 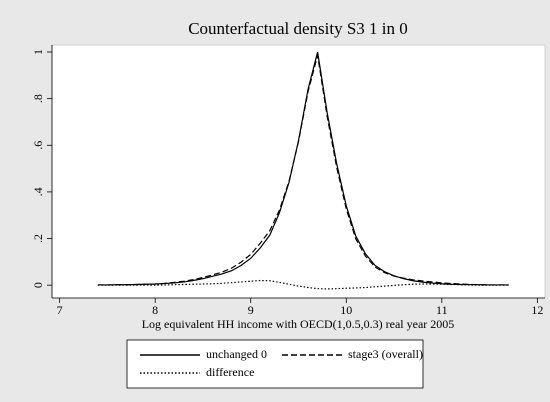 What do you see at coordinates (38, 145) in the screenshot?
I see `y-tick-label: .6` at bounding box center [38, 145].